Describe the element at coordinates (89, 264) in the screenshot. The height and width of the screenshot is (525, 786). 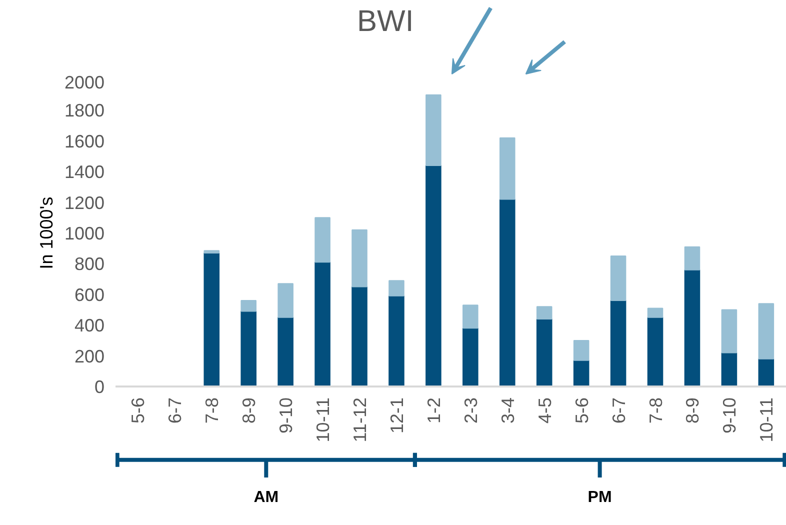
I see `y-tick-label: 800` at that location.